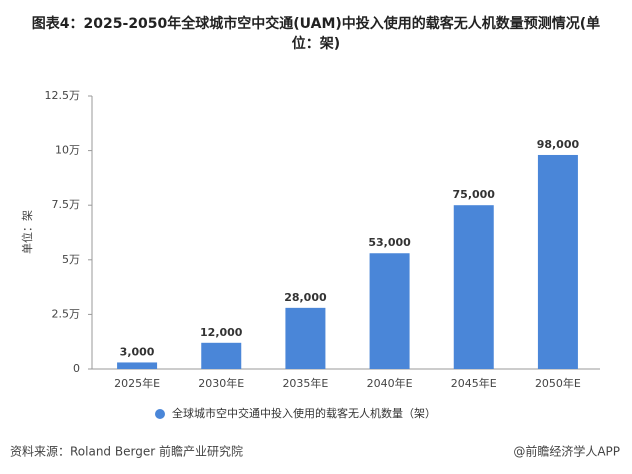  Describe the element at coordinates (137, 351) in the screenshot. I see `value-label: 3,000` at that location.